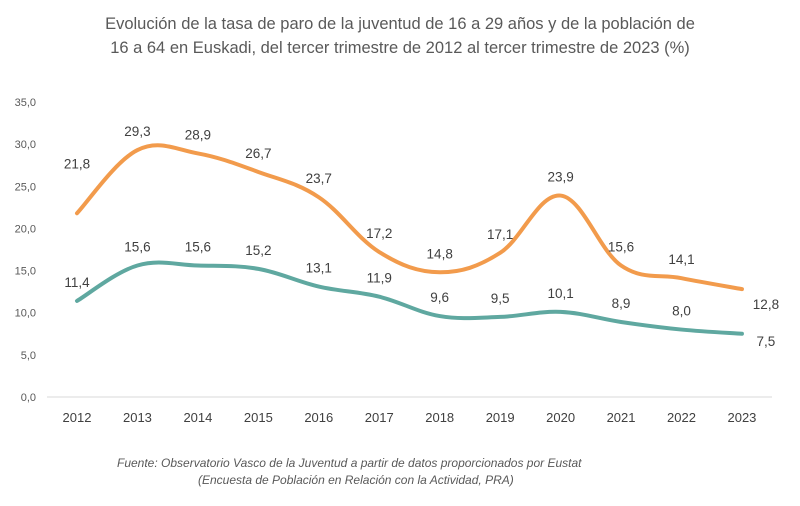  I want to click on data-label: 17,1, so click(500, 234).